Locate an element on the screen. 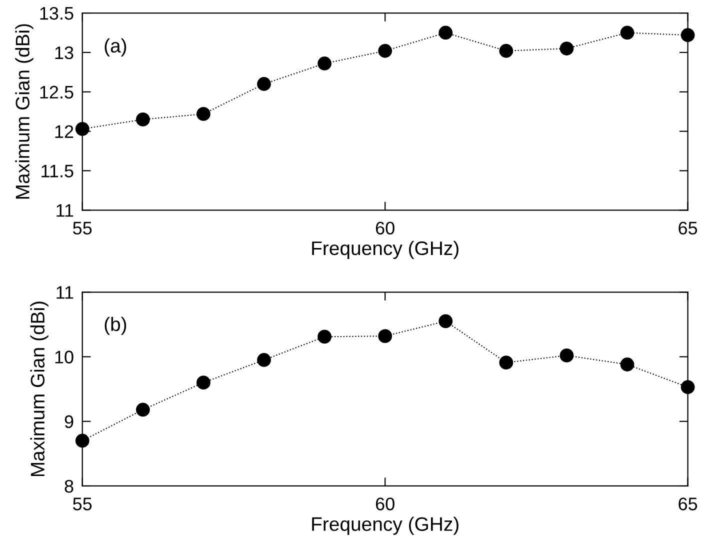  y-tick-label: 12.5 is located at coordinates (57, 92).